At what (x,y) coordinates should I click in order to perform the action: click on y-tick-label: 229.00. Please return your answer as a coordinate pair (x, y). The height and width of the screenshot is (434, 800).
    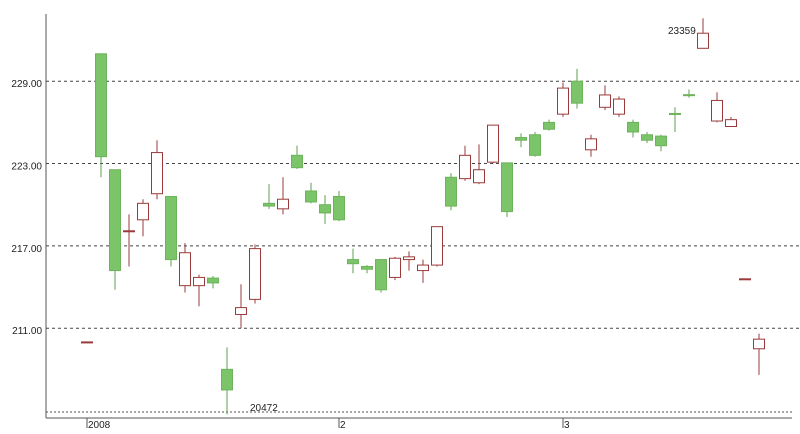
    Looking at the image, I should click on (26, 84).